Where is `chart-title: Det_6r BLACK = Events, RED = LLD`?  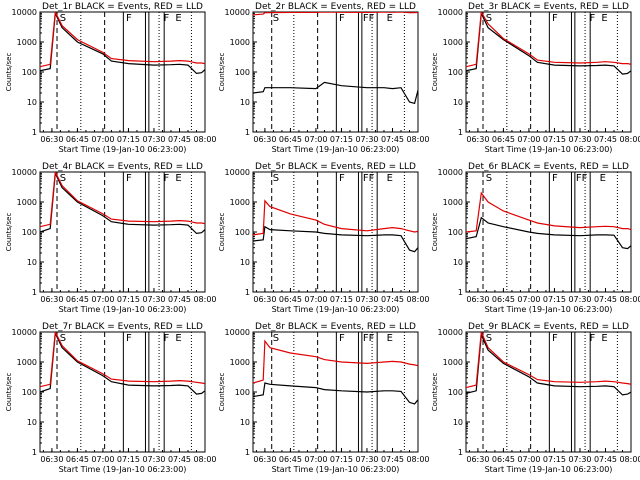 chart-title: Det_6r BLACK = Events, RED = LLD is located at coordinates (548, 167).